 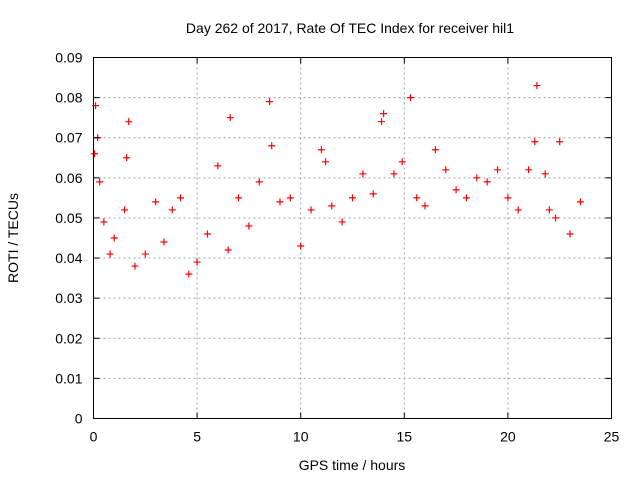 I want to click on y-tick-label: 0.05, so click(x=68, y=218).